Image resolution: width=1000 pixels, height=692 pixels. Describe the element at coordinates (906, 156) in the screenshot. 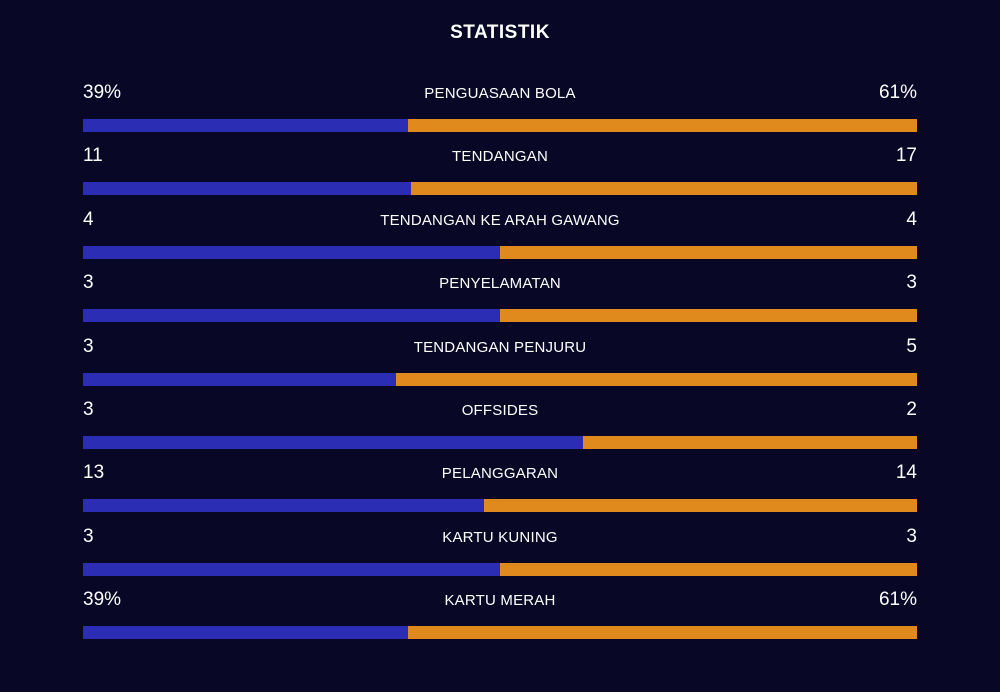

I see `stat-value-away: 17` at that location.